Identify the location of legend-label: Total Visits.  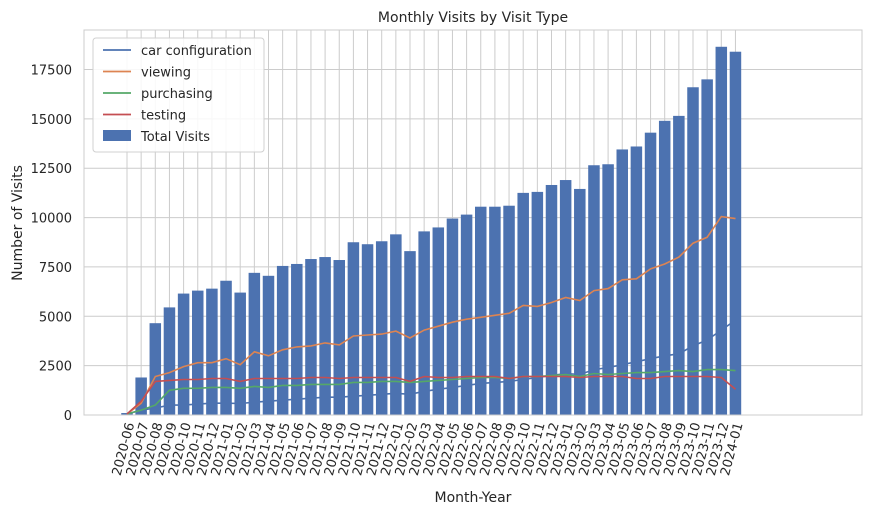
(175, 137).